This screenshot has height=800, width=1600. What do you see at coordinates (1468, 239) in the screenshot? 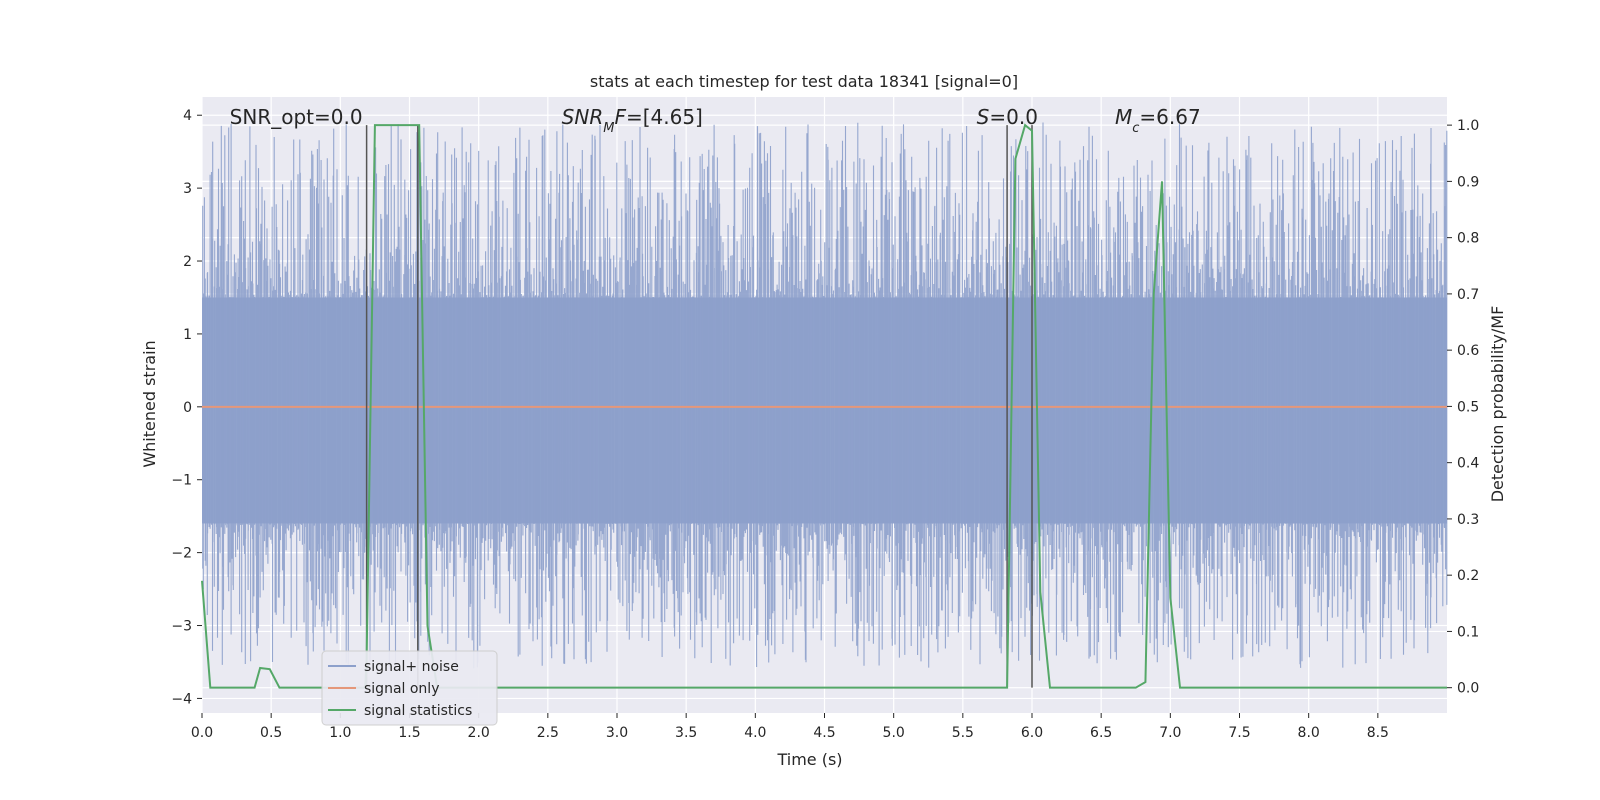
I see `y-right-tick-label: 0.8` at bounding box center [1468, 239].